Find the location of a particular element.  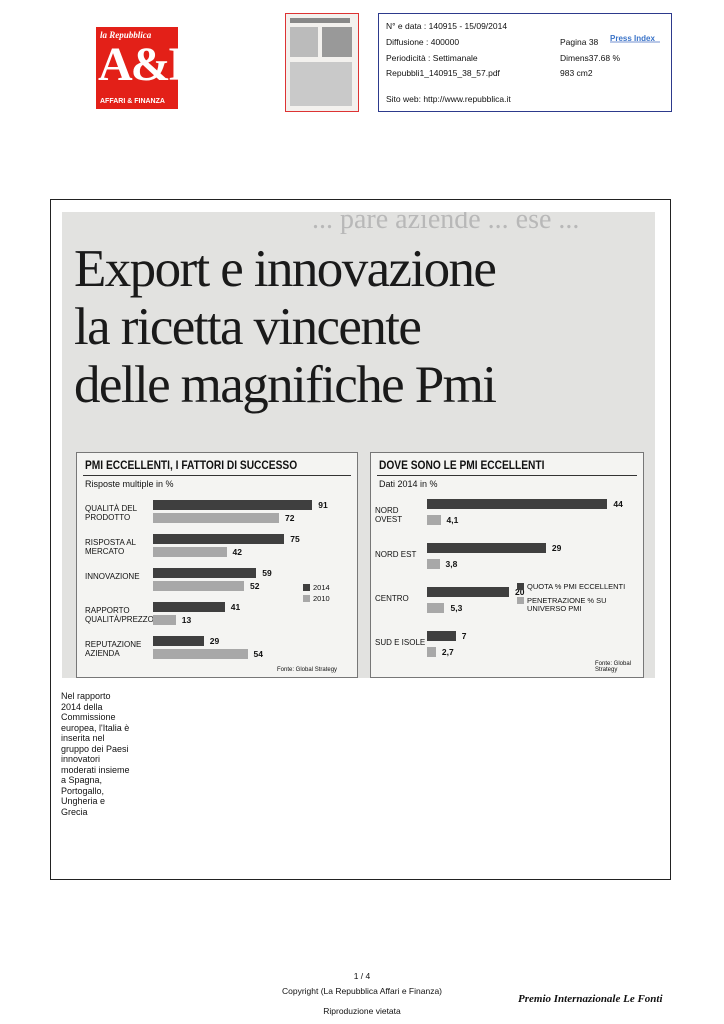

category-label: NORD EST is located at coordinates (396, 554).